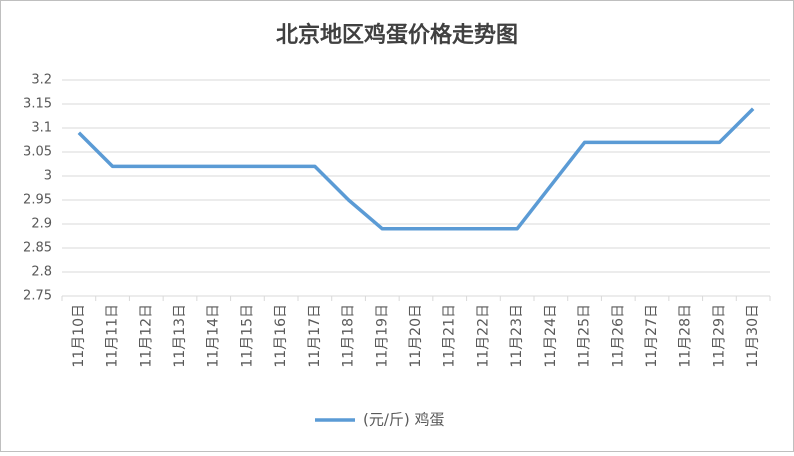  What do you see at coordinates (37, 152) in the screenshot?
I see `y-tick-label: 3.05` at bounding box center [37, 152].